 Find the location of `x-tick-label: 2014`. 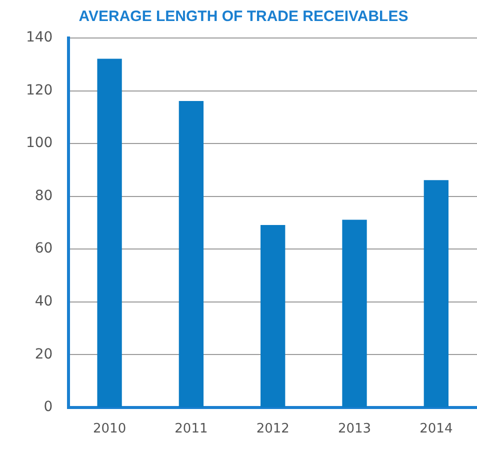

x-tick-label: 2014 is located at coordinates (436, 429).